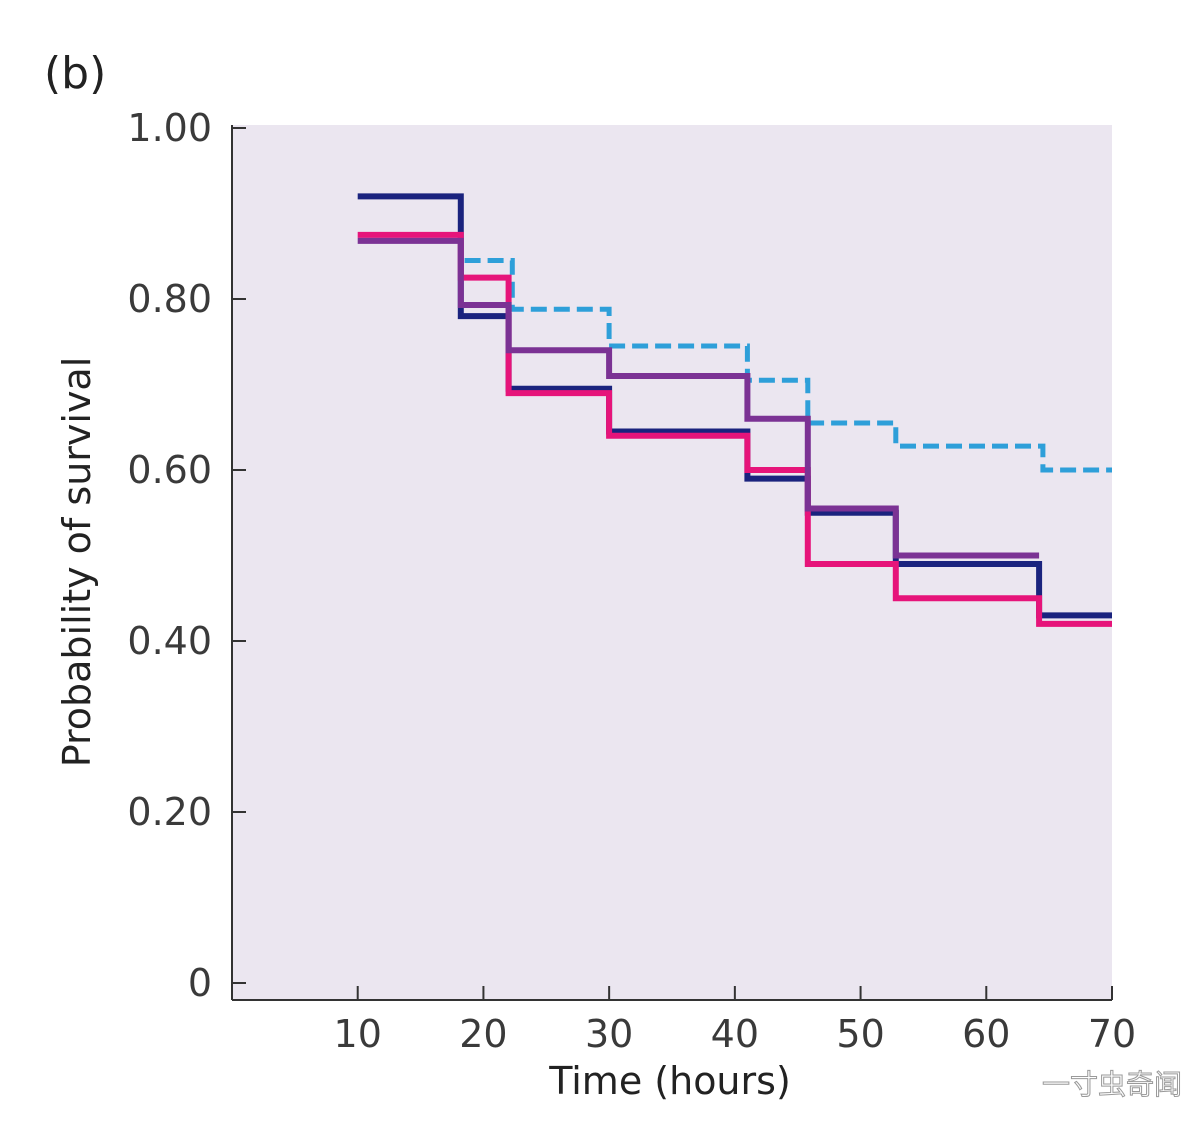 This screenshot has height=1124, width=1200. I want to click on x-tick-label: 40, so click(735, 1034).